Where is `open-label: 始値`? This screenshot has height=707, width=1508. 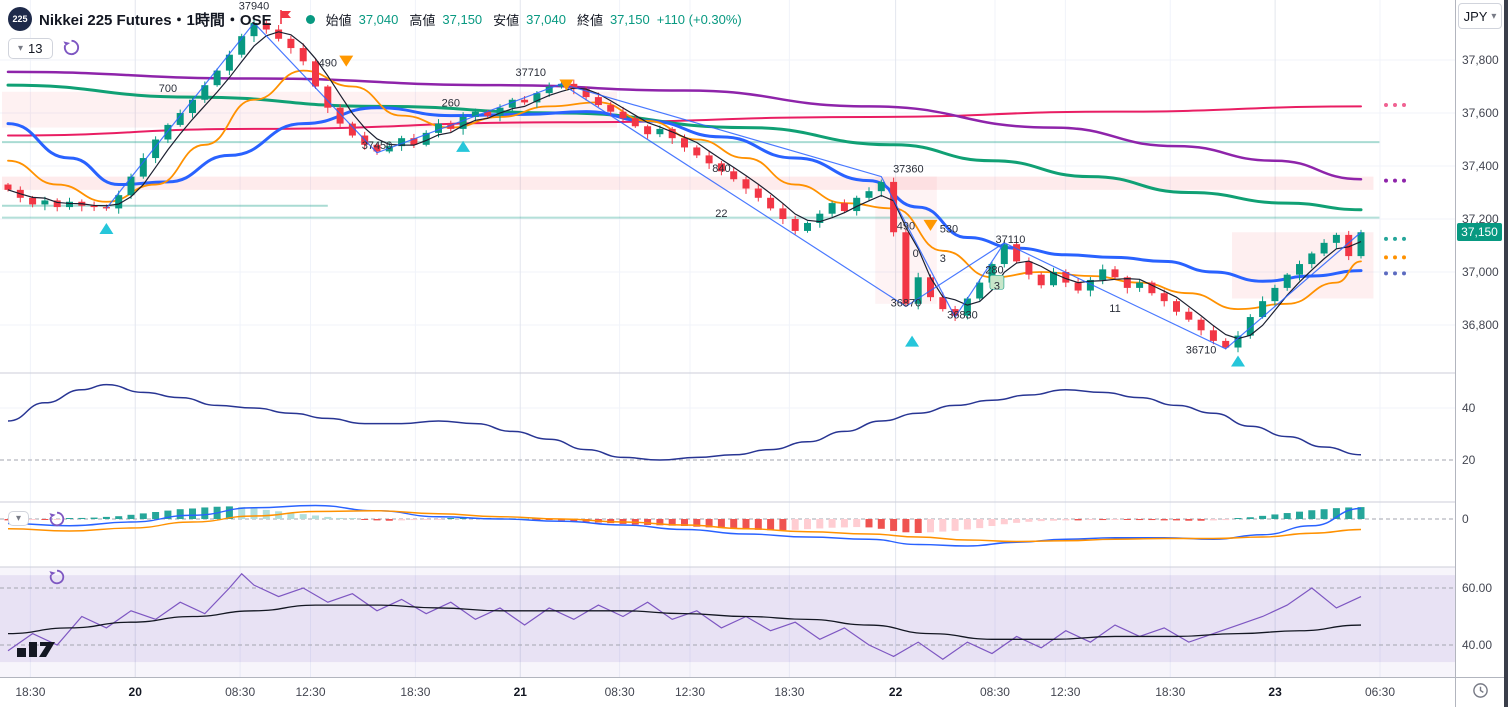
open-label: 始値 is located at coordinates (338, 20).